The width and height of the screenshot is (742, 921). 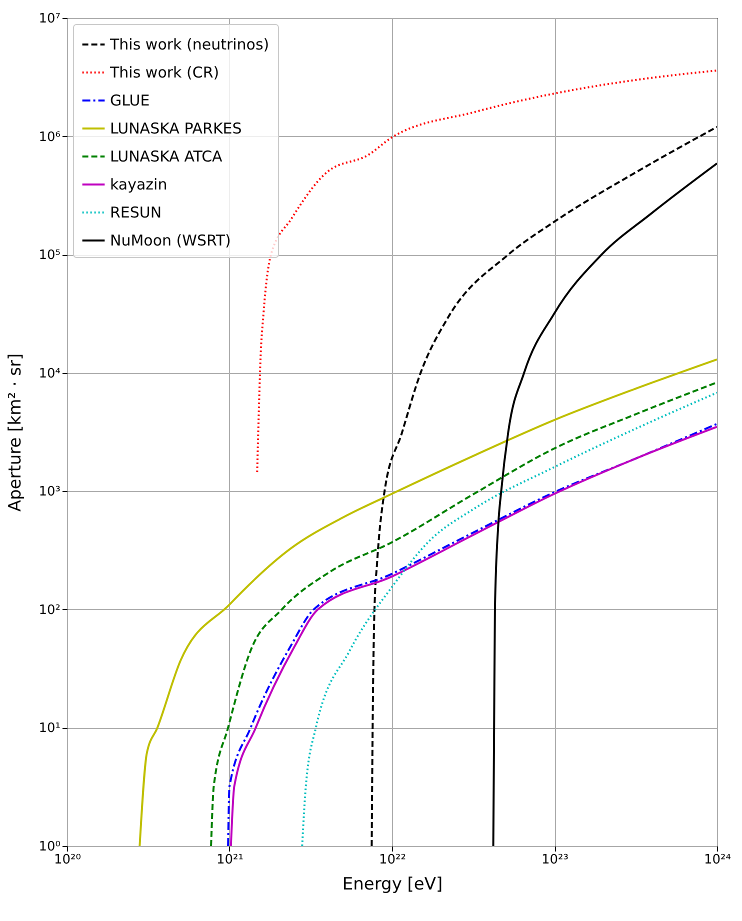 What do you see at coordinates (230, 860) in the screenshot?
I see `x-tick-label: 10²¹` at bounding box center [230, 860].